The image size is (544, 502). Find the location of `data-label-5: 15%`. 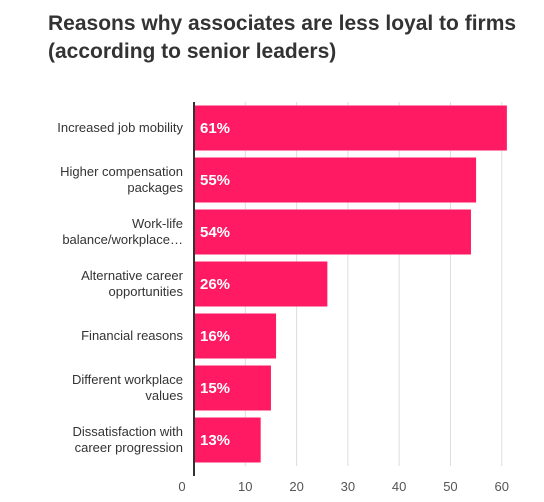

data-label-5: 15% is located at coordinates (215, 388).